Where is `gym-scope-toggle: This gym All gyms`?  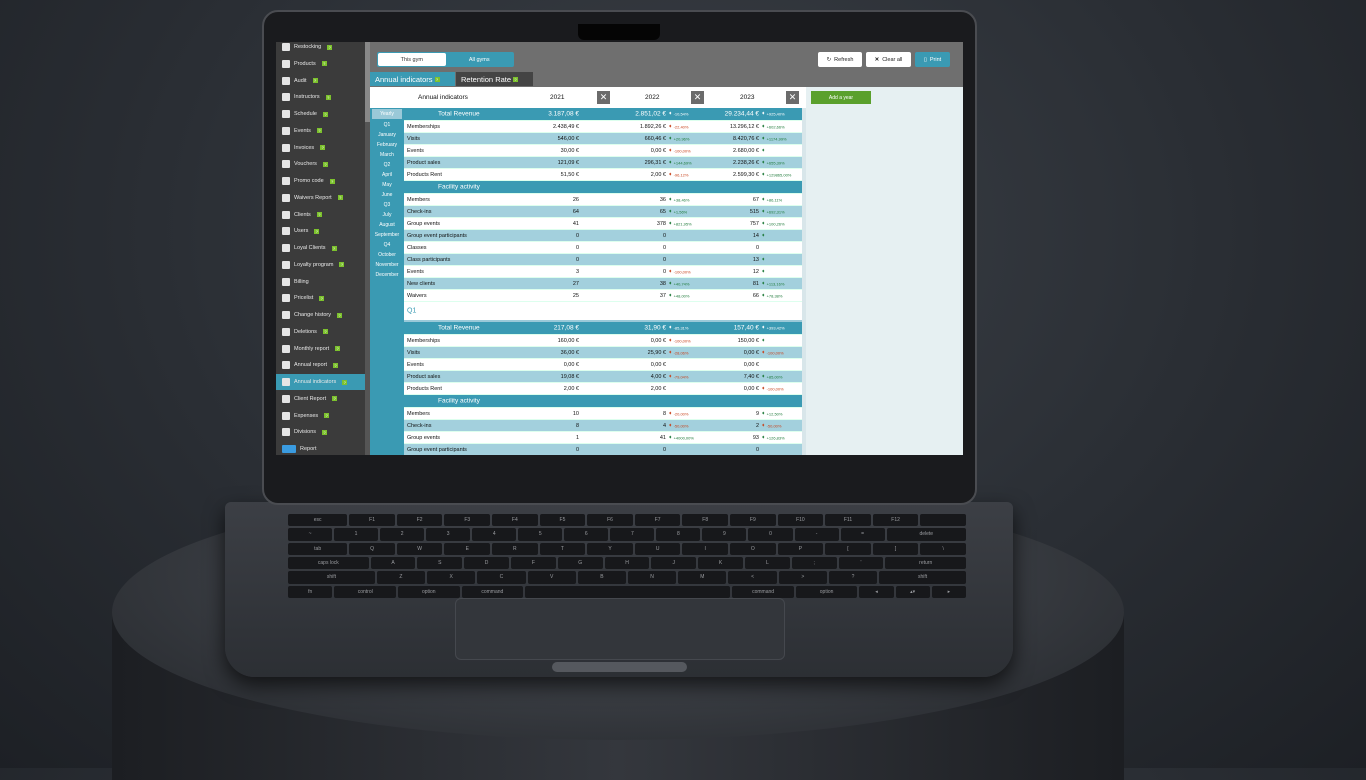 gym-scope-toggle: This gym All gyms is located at coordinates (445, 59).